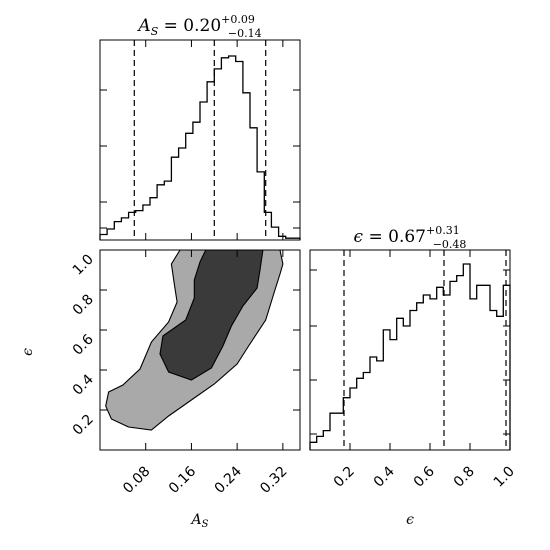  I want to click on epsilon-quantile-lines, so click(425, 350).